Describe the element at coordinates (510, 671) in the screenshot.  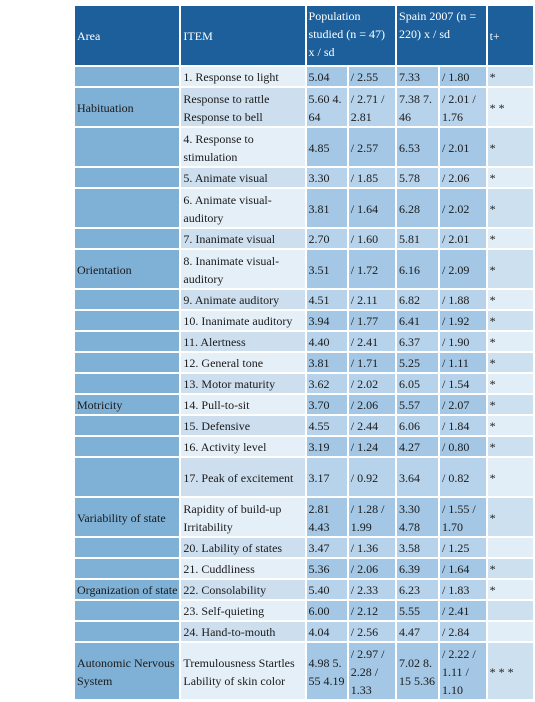
I see `t-significance-cell: * * *` at that location.